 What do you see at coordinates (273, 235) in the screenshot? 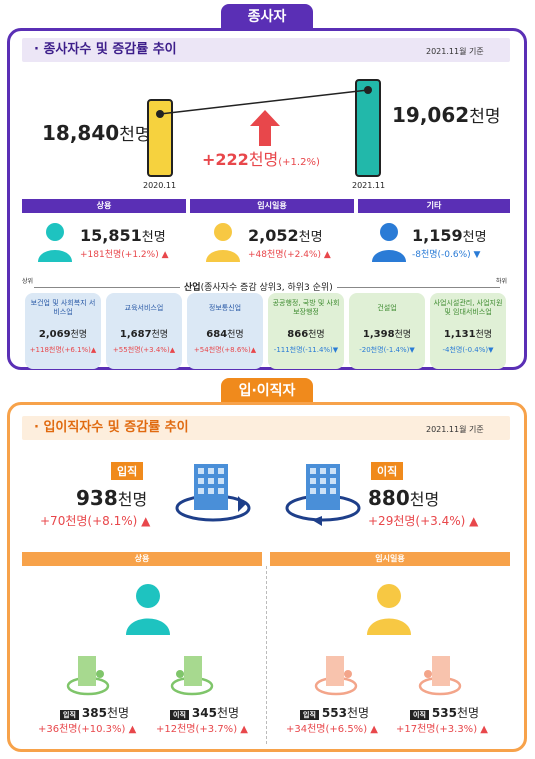
I see `value-text: 2,052` at bounding box center [273, 235].